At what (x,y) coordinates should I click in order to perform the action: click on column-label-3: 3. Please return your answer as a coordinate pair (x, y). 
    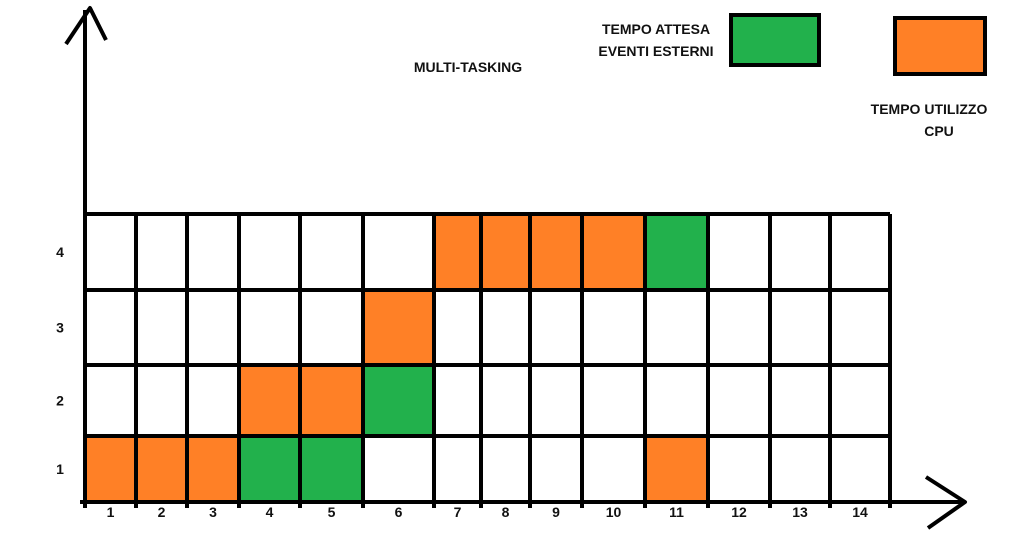
    Looking at the image, I should click on (213, 512).